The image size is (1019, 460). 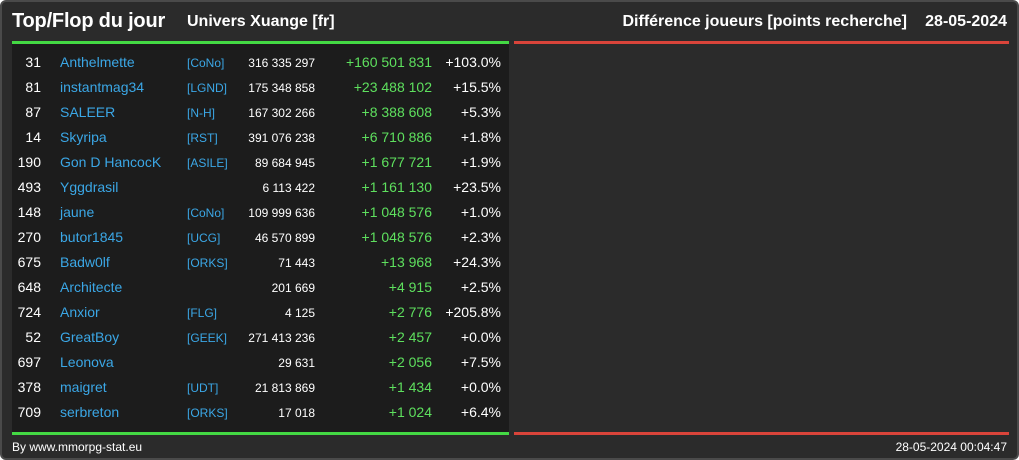 What do you see at coordinates (29, 262) in the screenshot?
I see `rank-cell: 675` at bounding box center [29, 262].